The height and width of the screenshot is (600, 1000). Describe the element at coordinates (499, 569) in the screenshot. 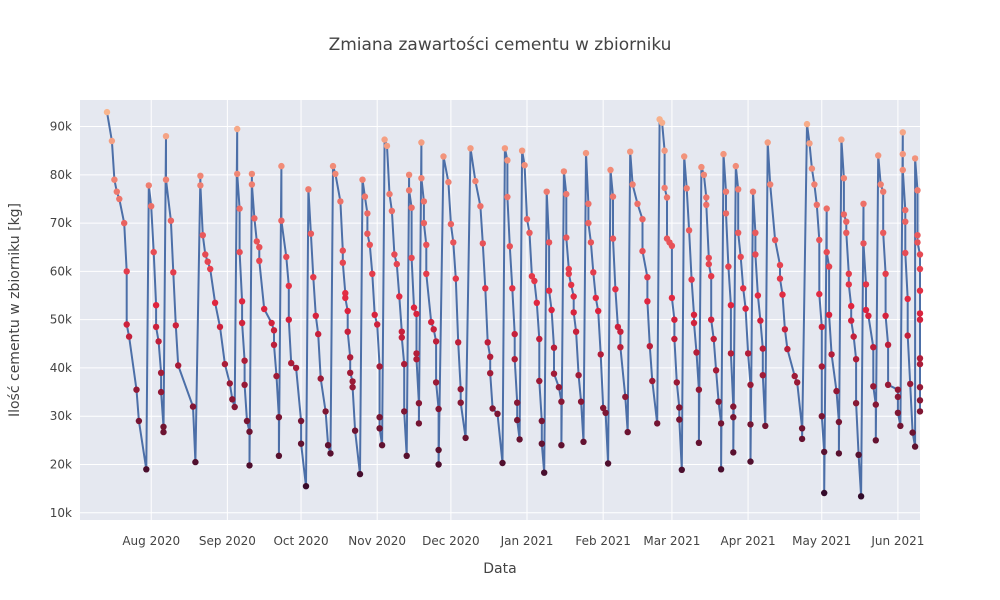

I see `x-axis-title: Data` at that location.